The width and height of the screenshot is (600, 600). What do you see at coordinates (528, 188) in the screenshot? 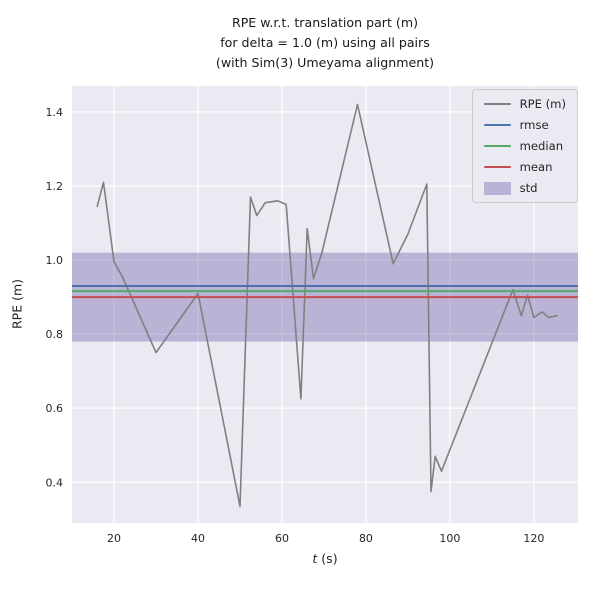
I see `legend-label-std: std` at bounding box center [528, 188].